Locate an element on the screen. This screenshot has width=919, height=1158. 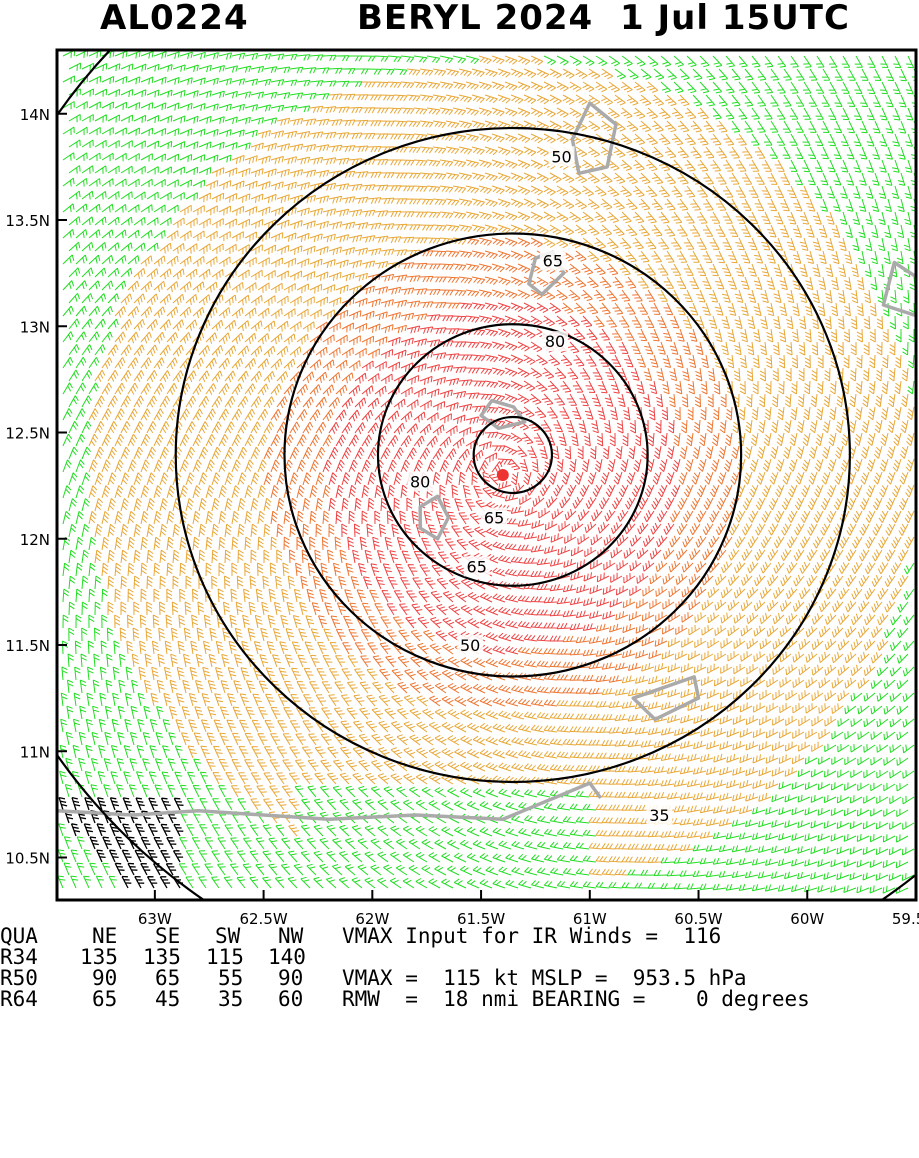
value-ne: 65 is located at coordinates (105, 999).